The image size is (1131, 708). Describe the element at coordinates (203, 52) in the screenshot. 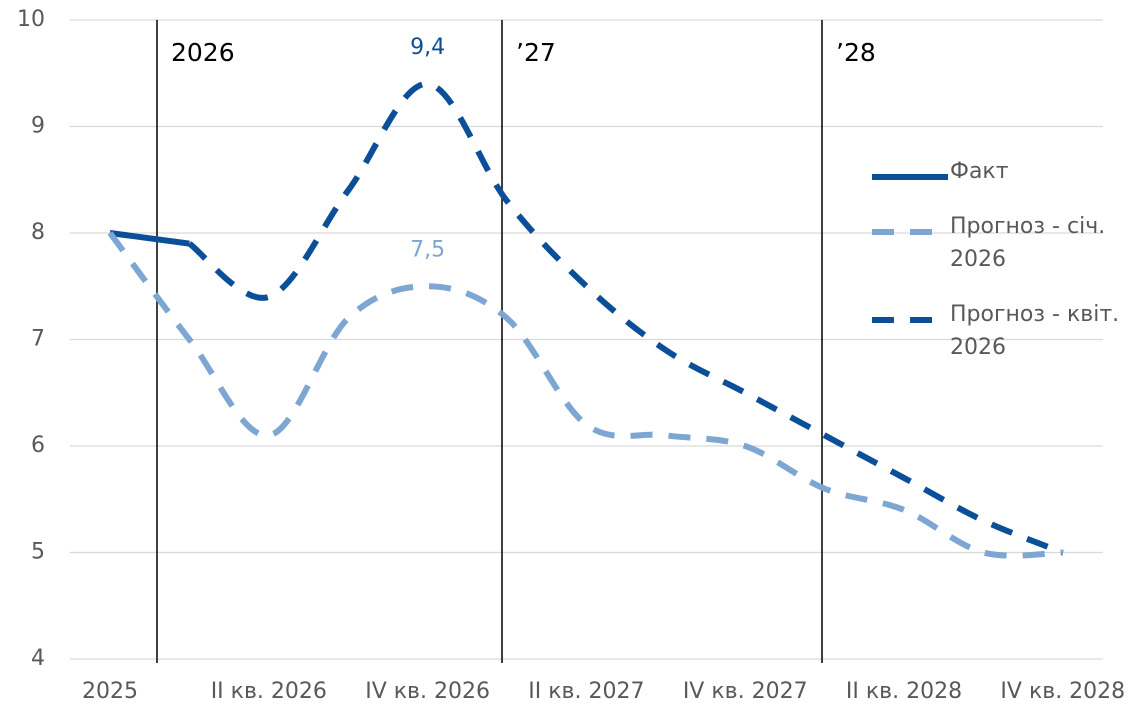

I see `year-label: 2026` at that location.